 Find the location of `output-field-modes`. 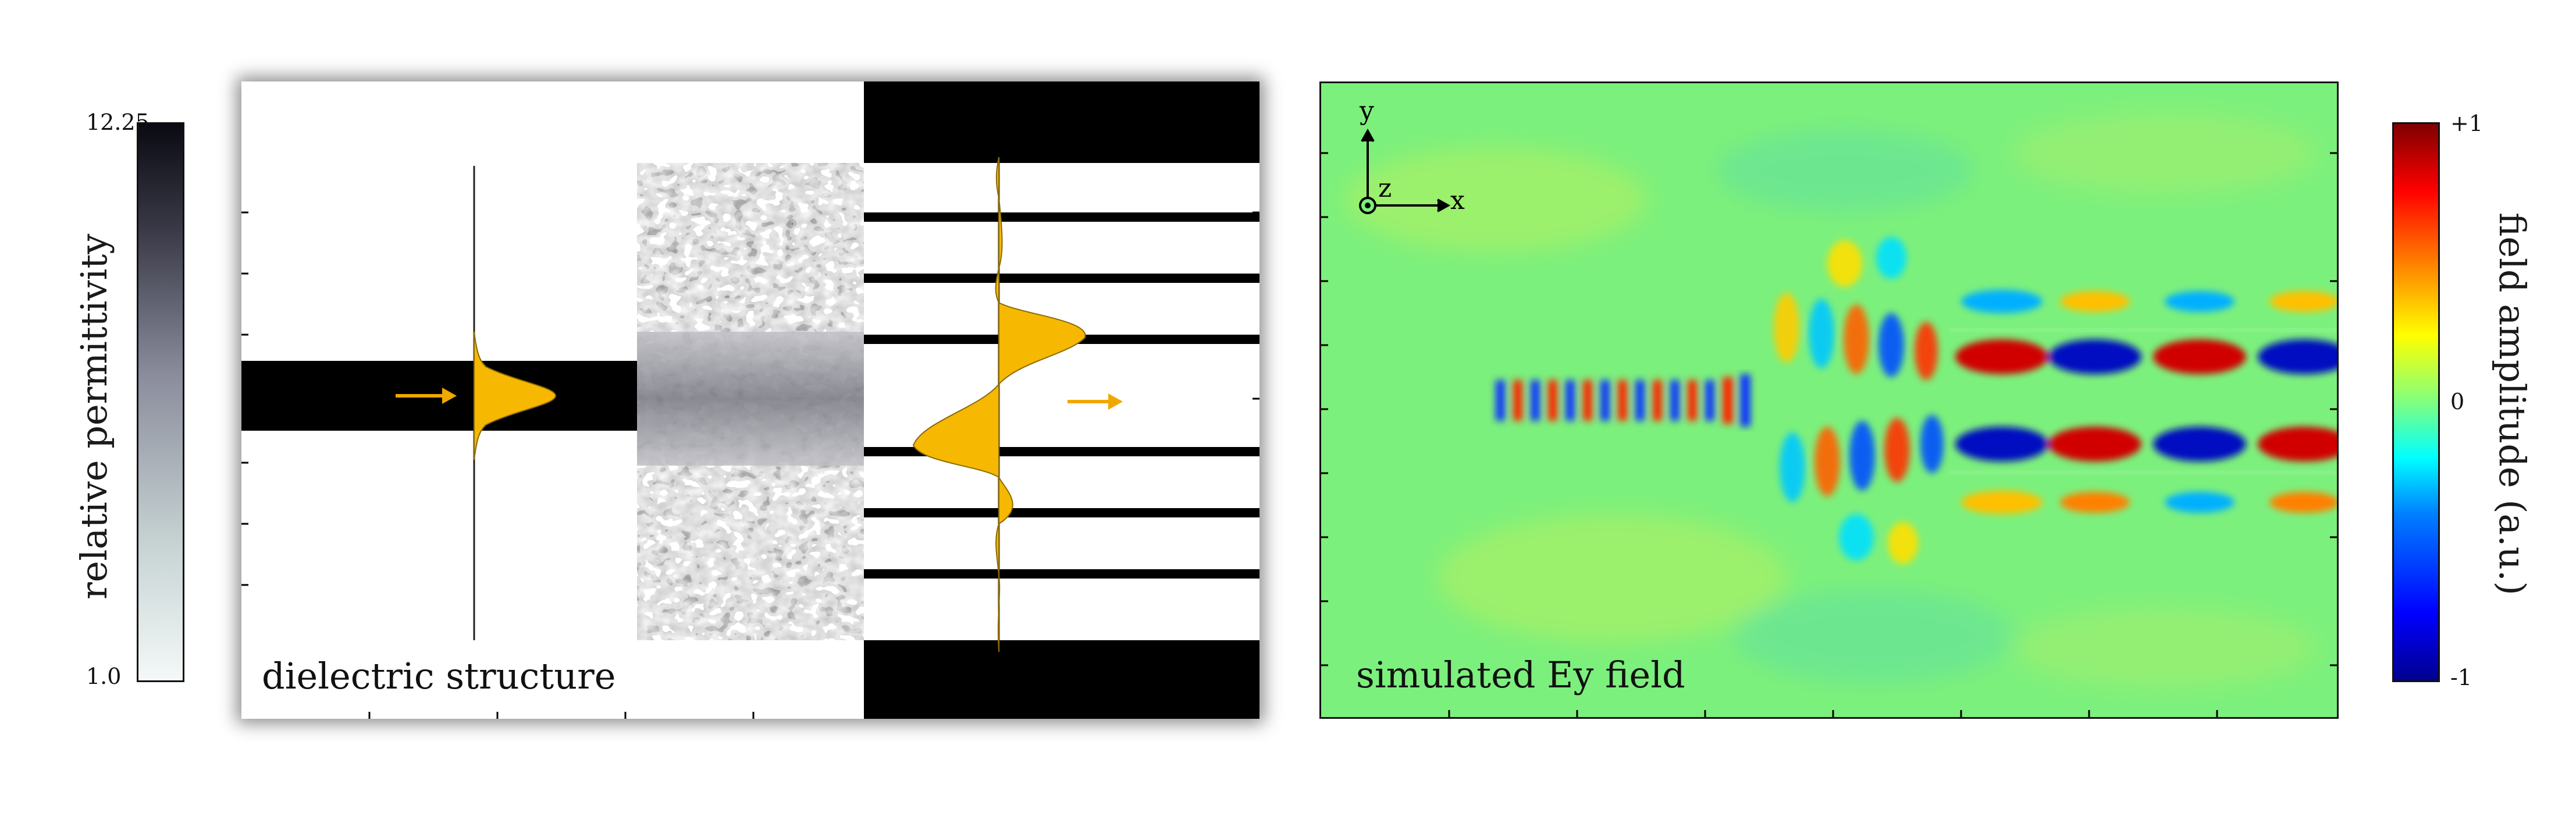

output-field-modes is located at coordinates (2146, 402).